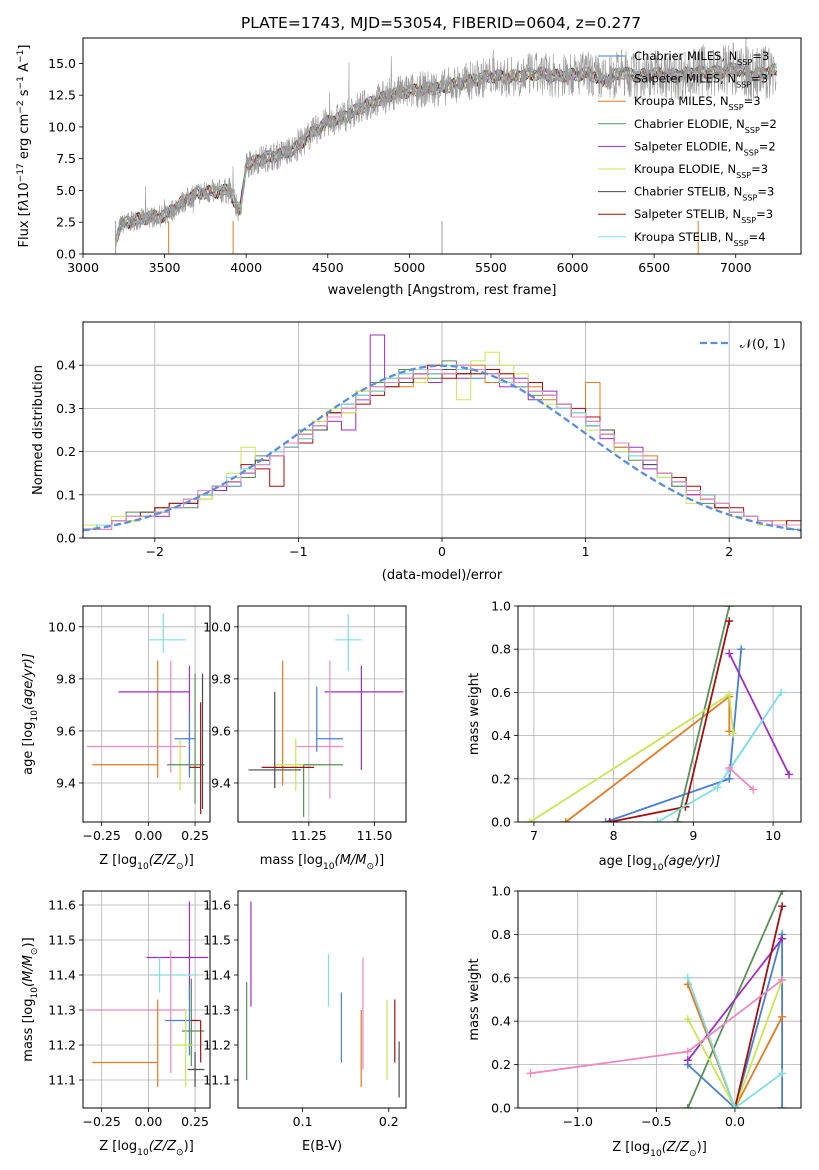  Describe the element at coordinates (735, 1121) in the screenshot. I see `x-tick-label: 0.0` at that location.